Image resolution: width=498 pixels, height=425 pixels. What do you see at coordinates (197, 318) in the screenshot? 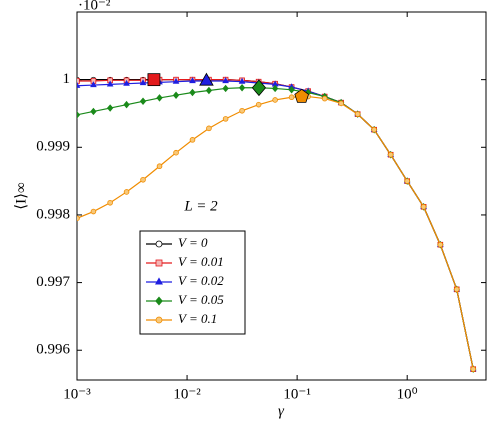
I see `legend-label: V = 0.1` at bounding box center [197, 318].